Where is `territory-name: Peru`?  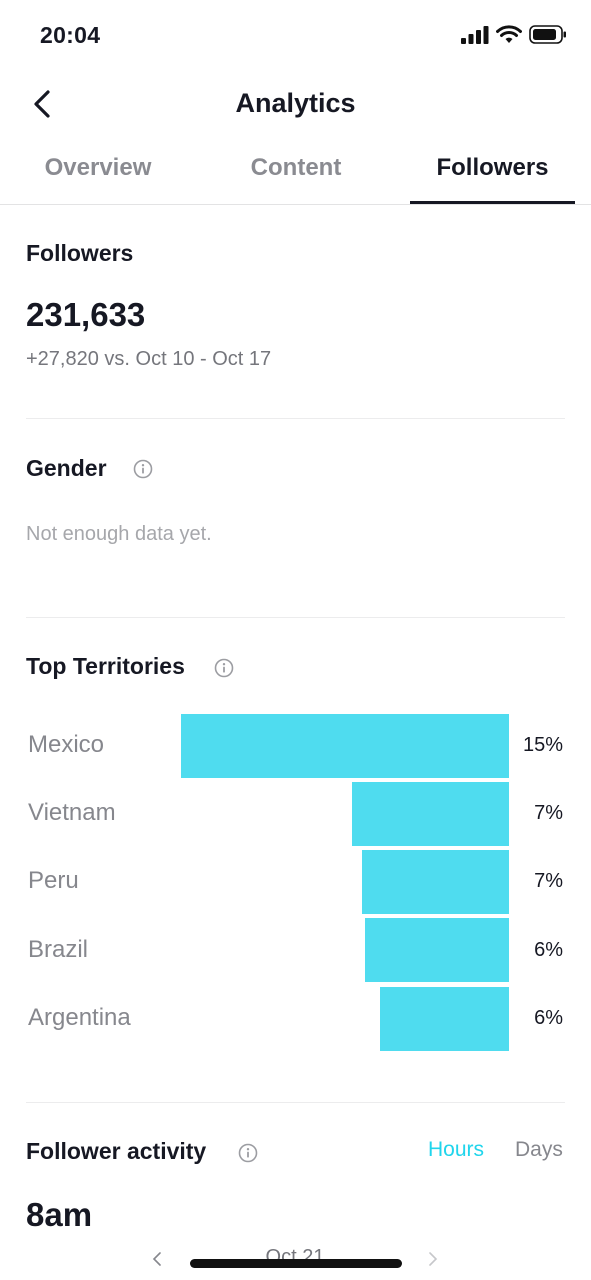 territory-name: Peru is located at coordinates (53, 880).